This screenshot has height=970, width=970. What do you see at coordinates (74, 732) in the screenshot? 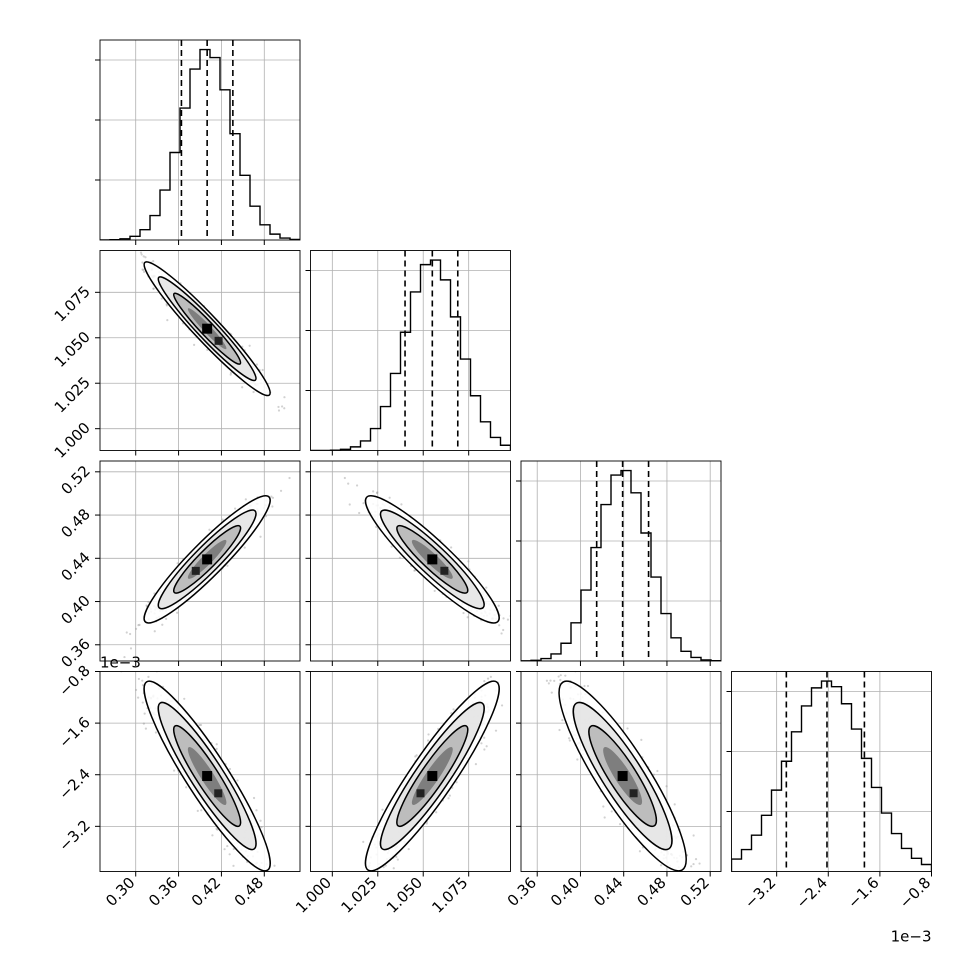
I see `y-tick-label: −1.6` at bounding box center [74, 732].